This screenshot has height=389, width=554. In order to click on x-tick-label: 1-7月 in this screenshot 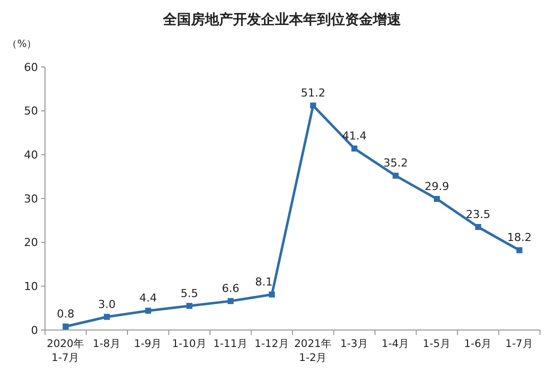, I will do `click(519, 344)`.